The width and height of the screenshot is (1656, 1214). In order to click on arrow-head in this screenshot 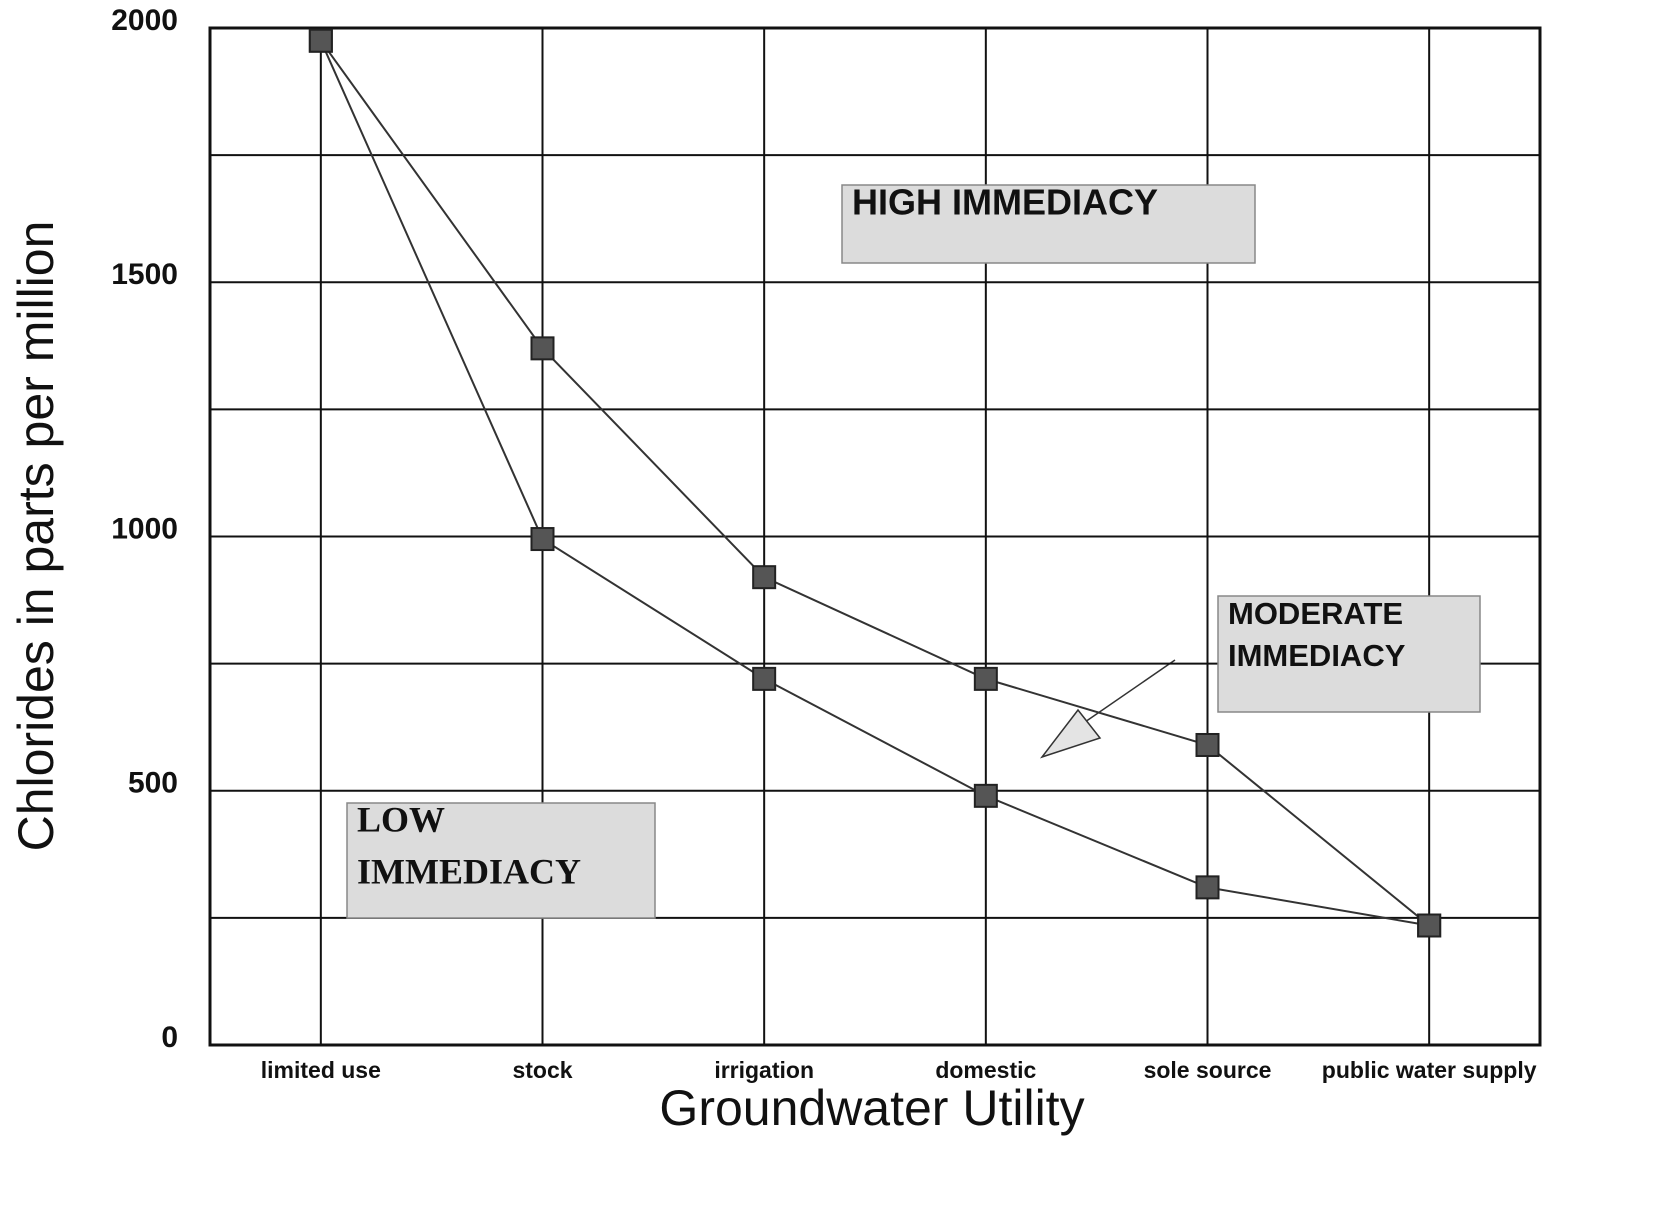, I will do `click(1070, 733)`.